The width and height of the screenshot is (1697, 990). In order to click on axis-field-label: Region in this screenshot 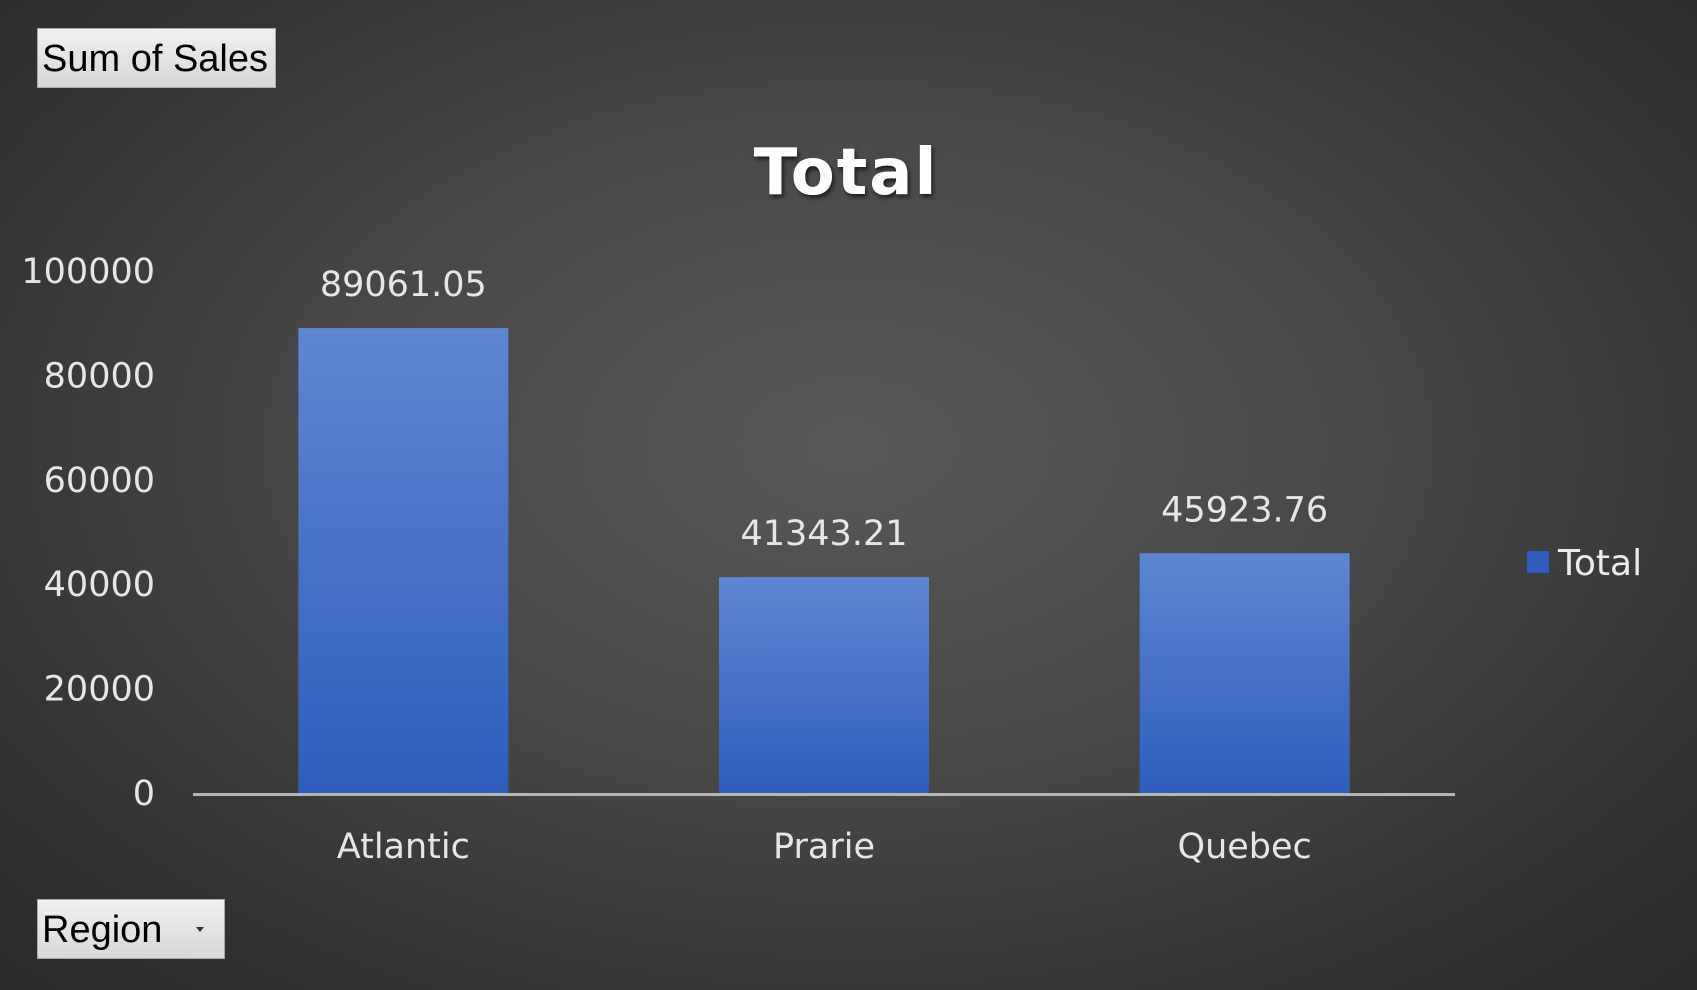, I will do `click(102, 930)`.